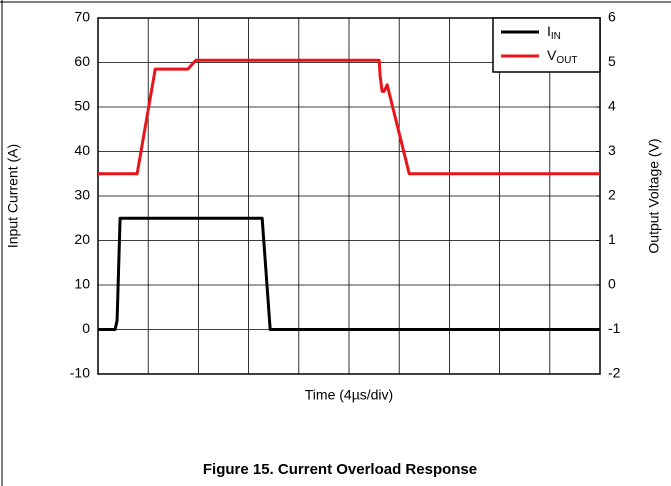  I want to click on y-tick-label: -10, so click(80, 373).